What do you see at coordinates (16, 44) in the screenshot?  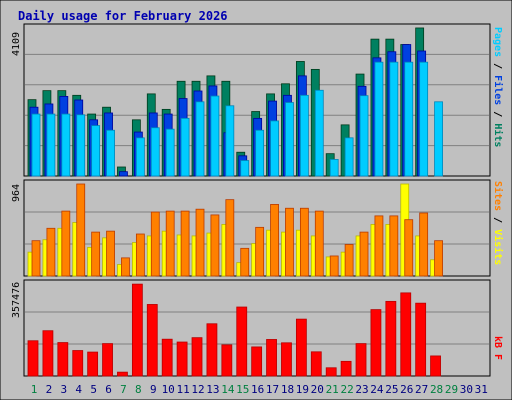 I see `panel-1-ymax-label: 4109` at bounding box center [16, 44].